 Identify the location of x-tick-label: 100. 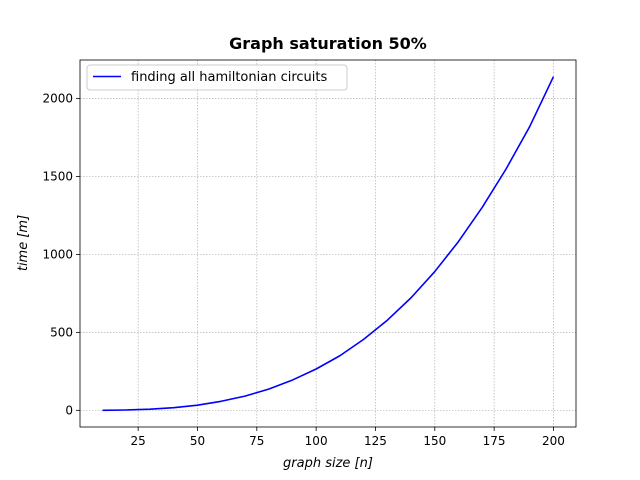
(316, 441).